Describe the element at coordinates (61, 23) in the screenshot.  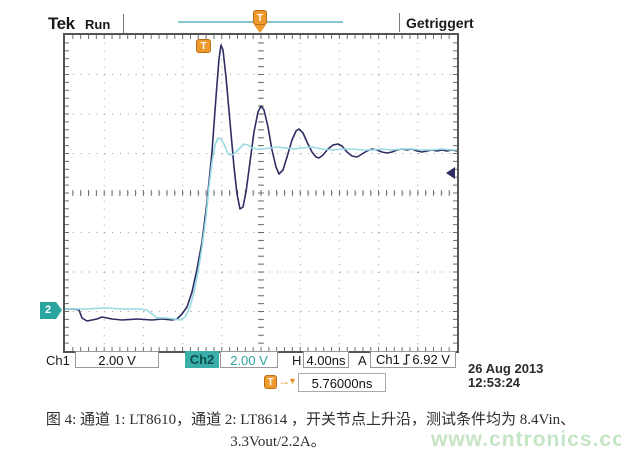
I see `tek-logo: Tek` at that location.